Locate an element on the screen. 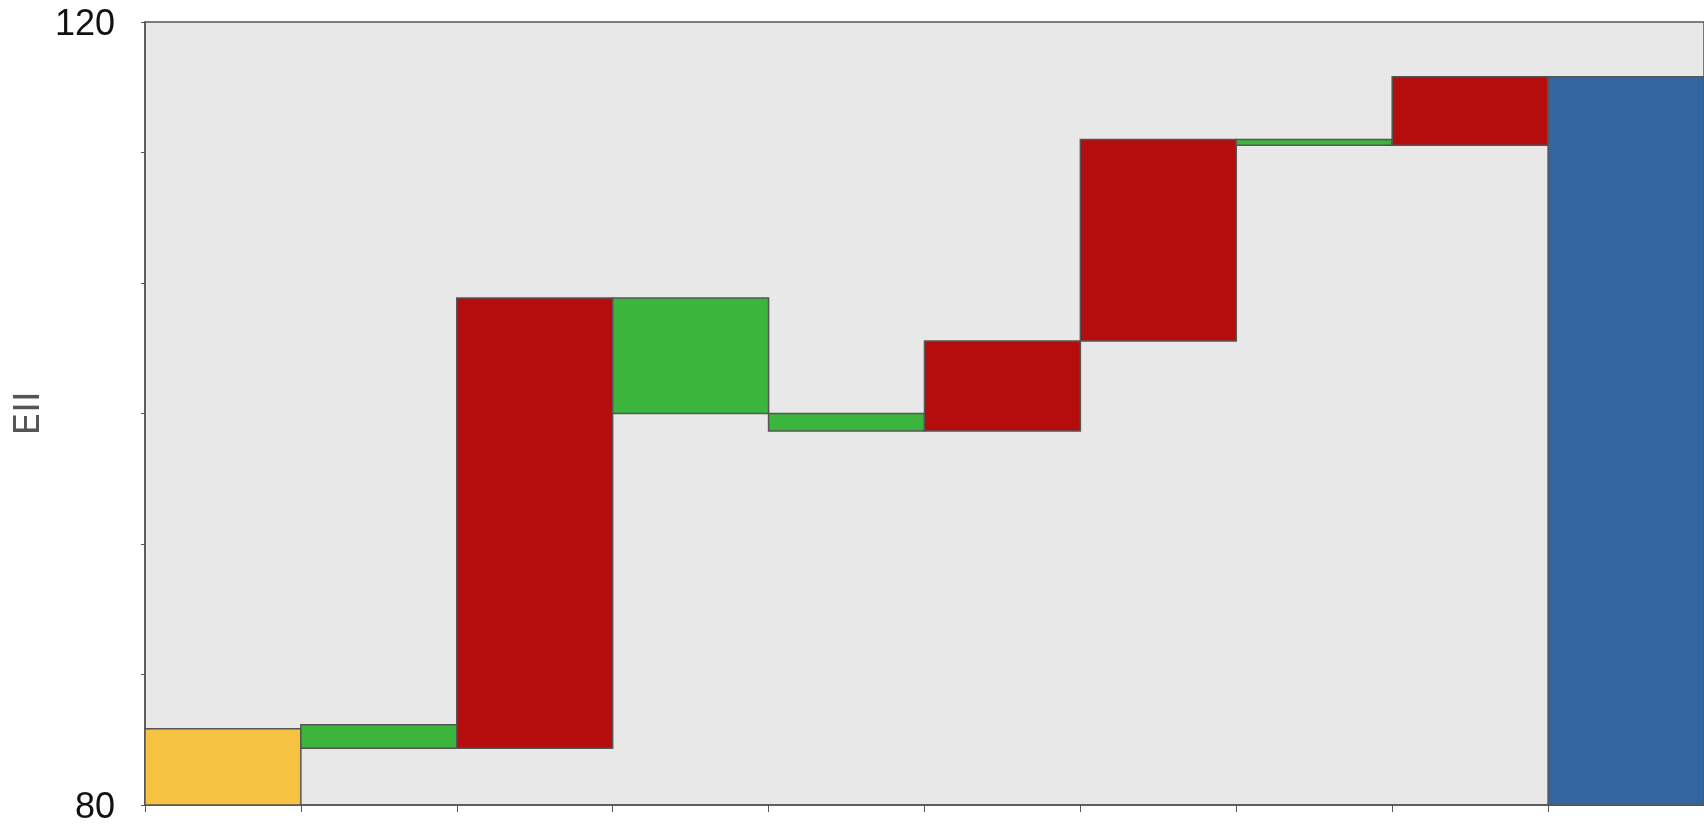 The image size is (1704, 831). y-tick-label: 120 is located at coordinates (84, 22).